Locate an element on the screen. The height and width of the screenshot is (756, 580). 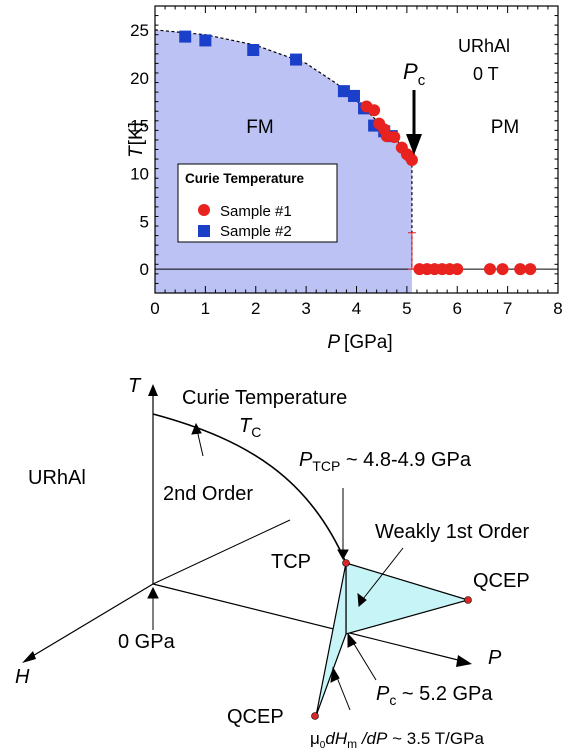
x-tick-label: 0 is located at coordinates (154, 308).